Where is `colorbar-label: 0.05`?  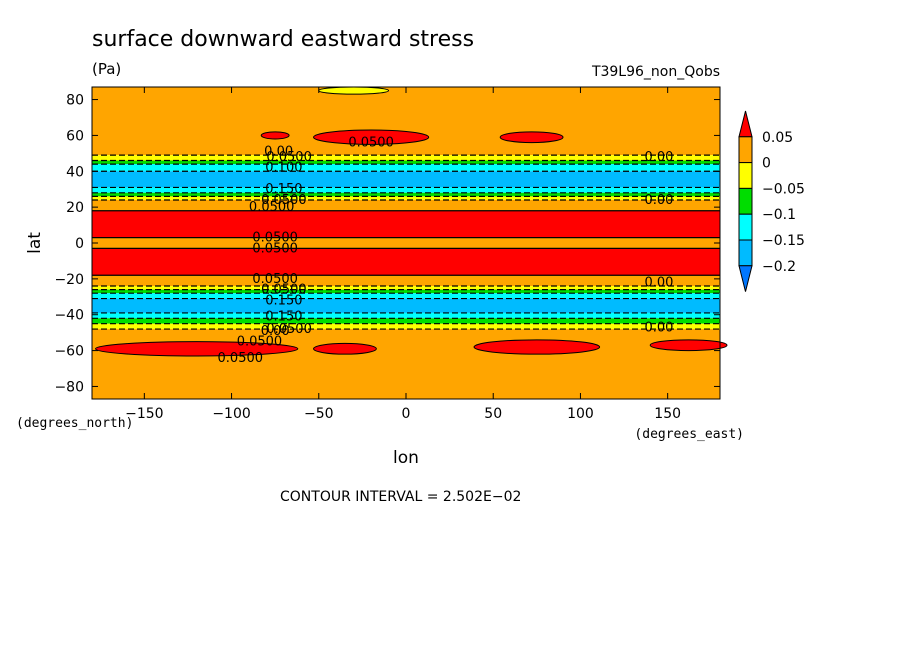 colorbar-label: 0.05 is located at coordinates (777, 138).